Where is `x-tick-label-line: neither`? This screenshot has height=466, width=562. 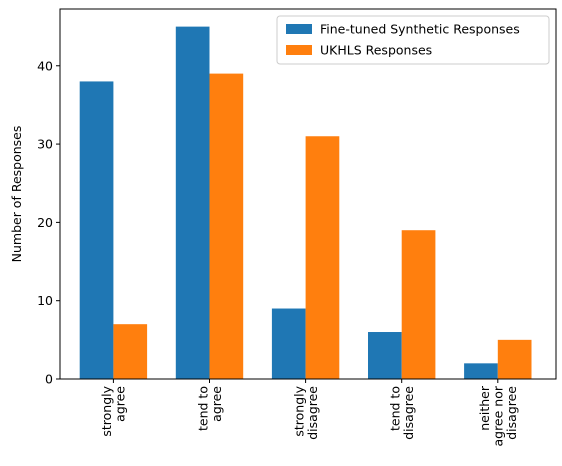
x-tick-label-line: neither is located at coordinates (484, 408).